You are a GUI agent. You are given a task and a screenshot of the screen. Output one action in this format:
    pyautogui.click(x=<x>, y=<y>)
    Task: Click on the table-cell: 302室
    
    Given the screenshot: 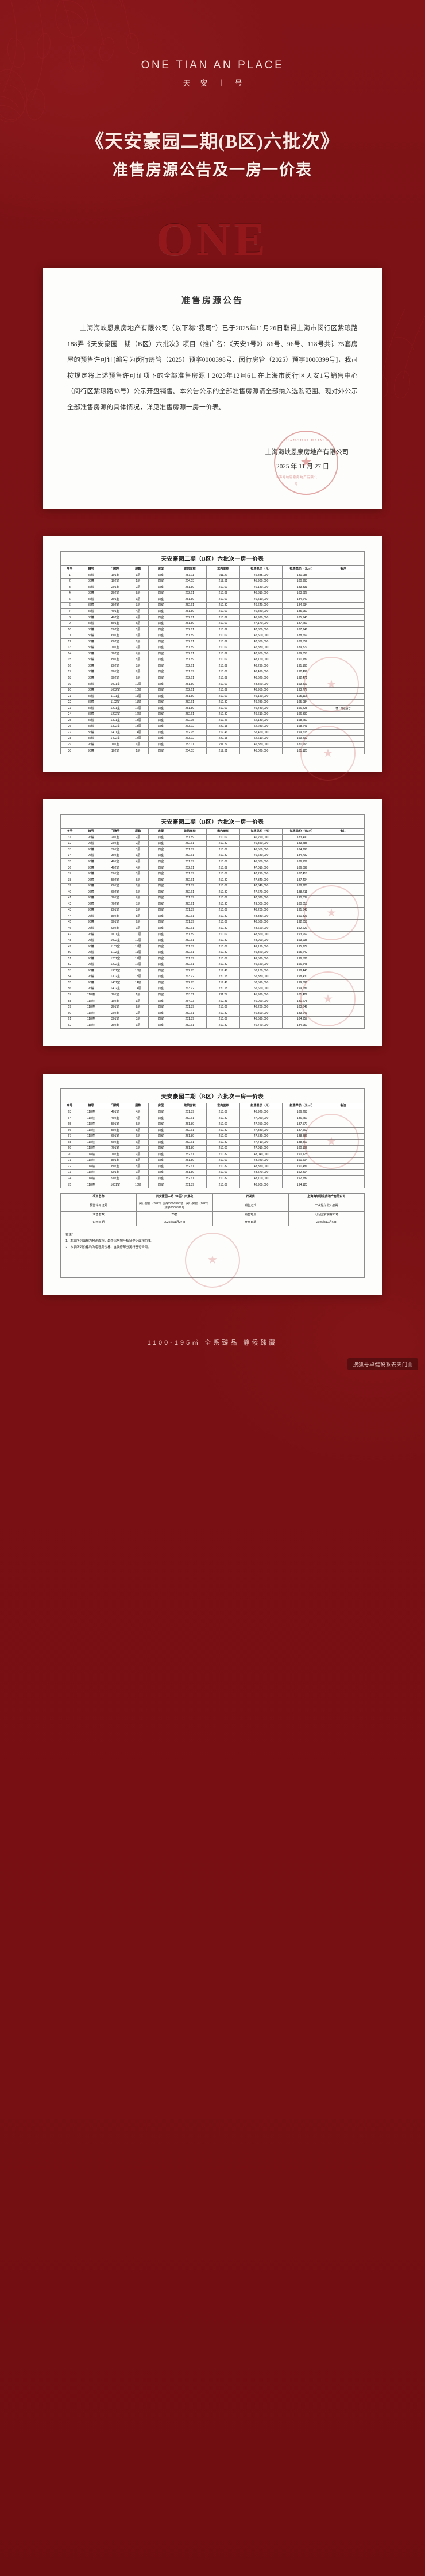 What is the action you would take?
    pyautogui.click(x=116, y=855)
    